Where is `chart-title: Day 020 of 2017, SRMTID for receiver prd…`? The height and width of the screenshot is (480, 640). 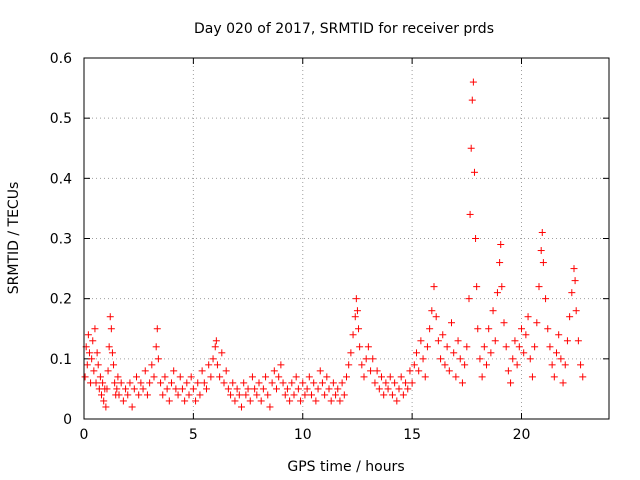 chart-title: Day 020 of 2017, SRMTID for receiver prd… is located at coordinates (344, 29).